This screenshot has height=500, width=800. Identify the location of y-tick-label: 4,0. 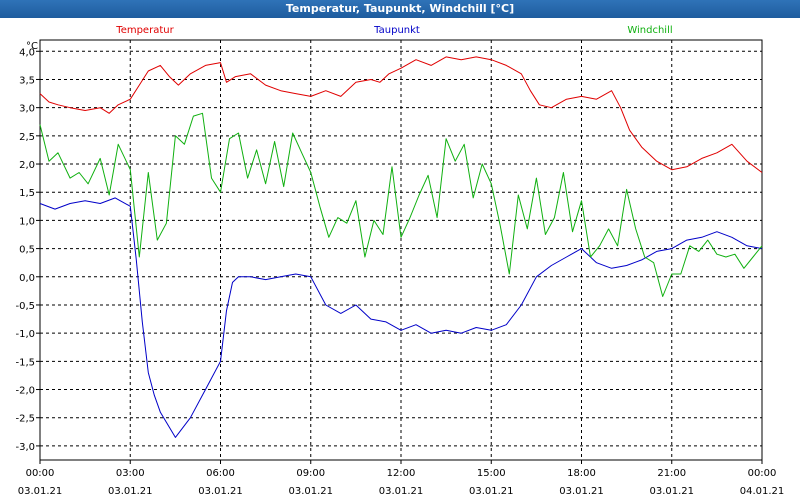
(27, 52).